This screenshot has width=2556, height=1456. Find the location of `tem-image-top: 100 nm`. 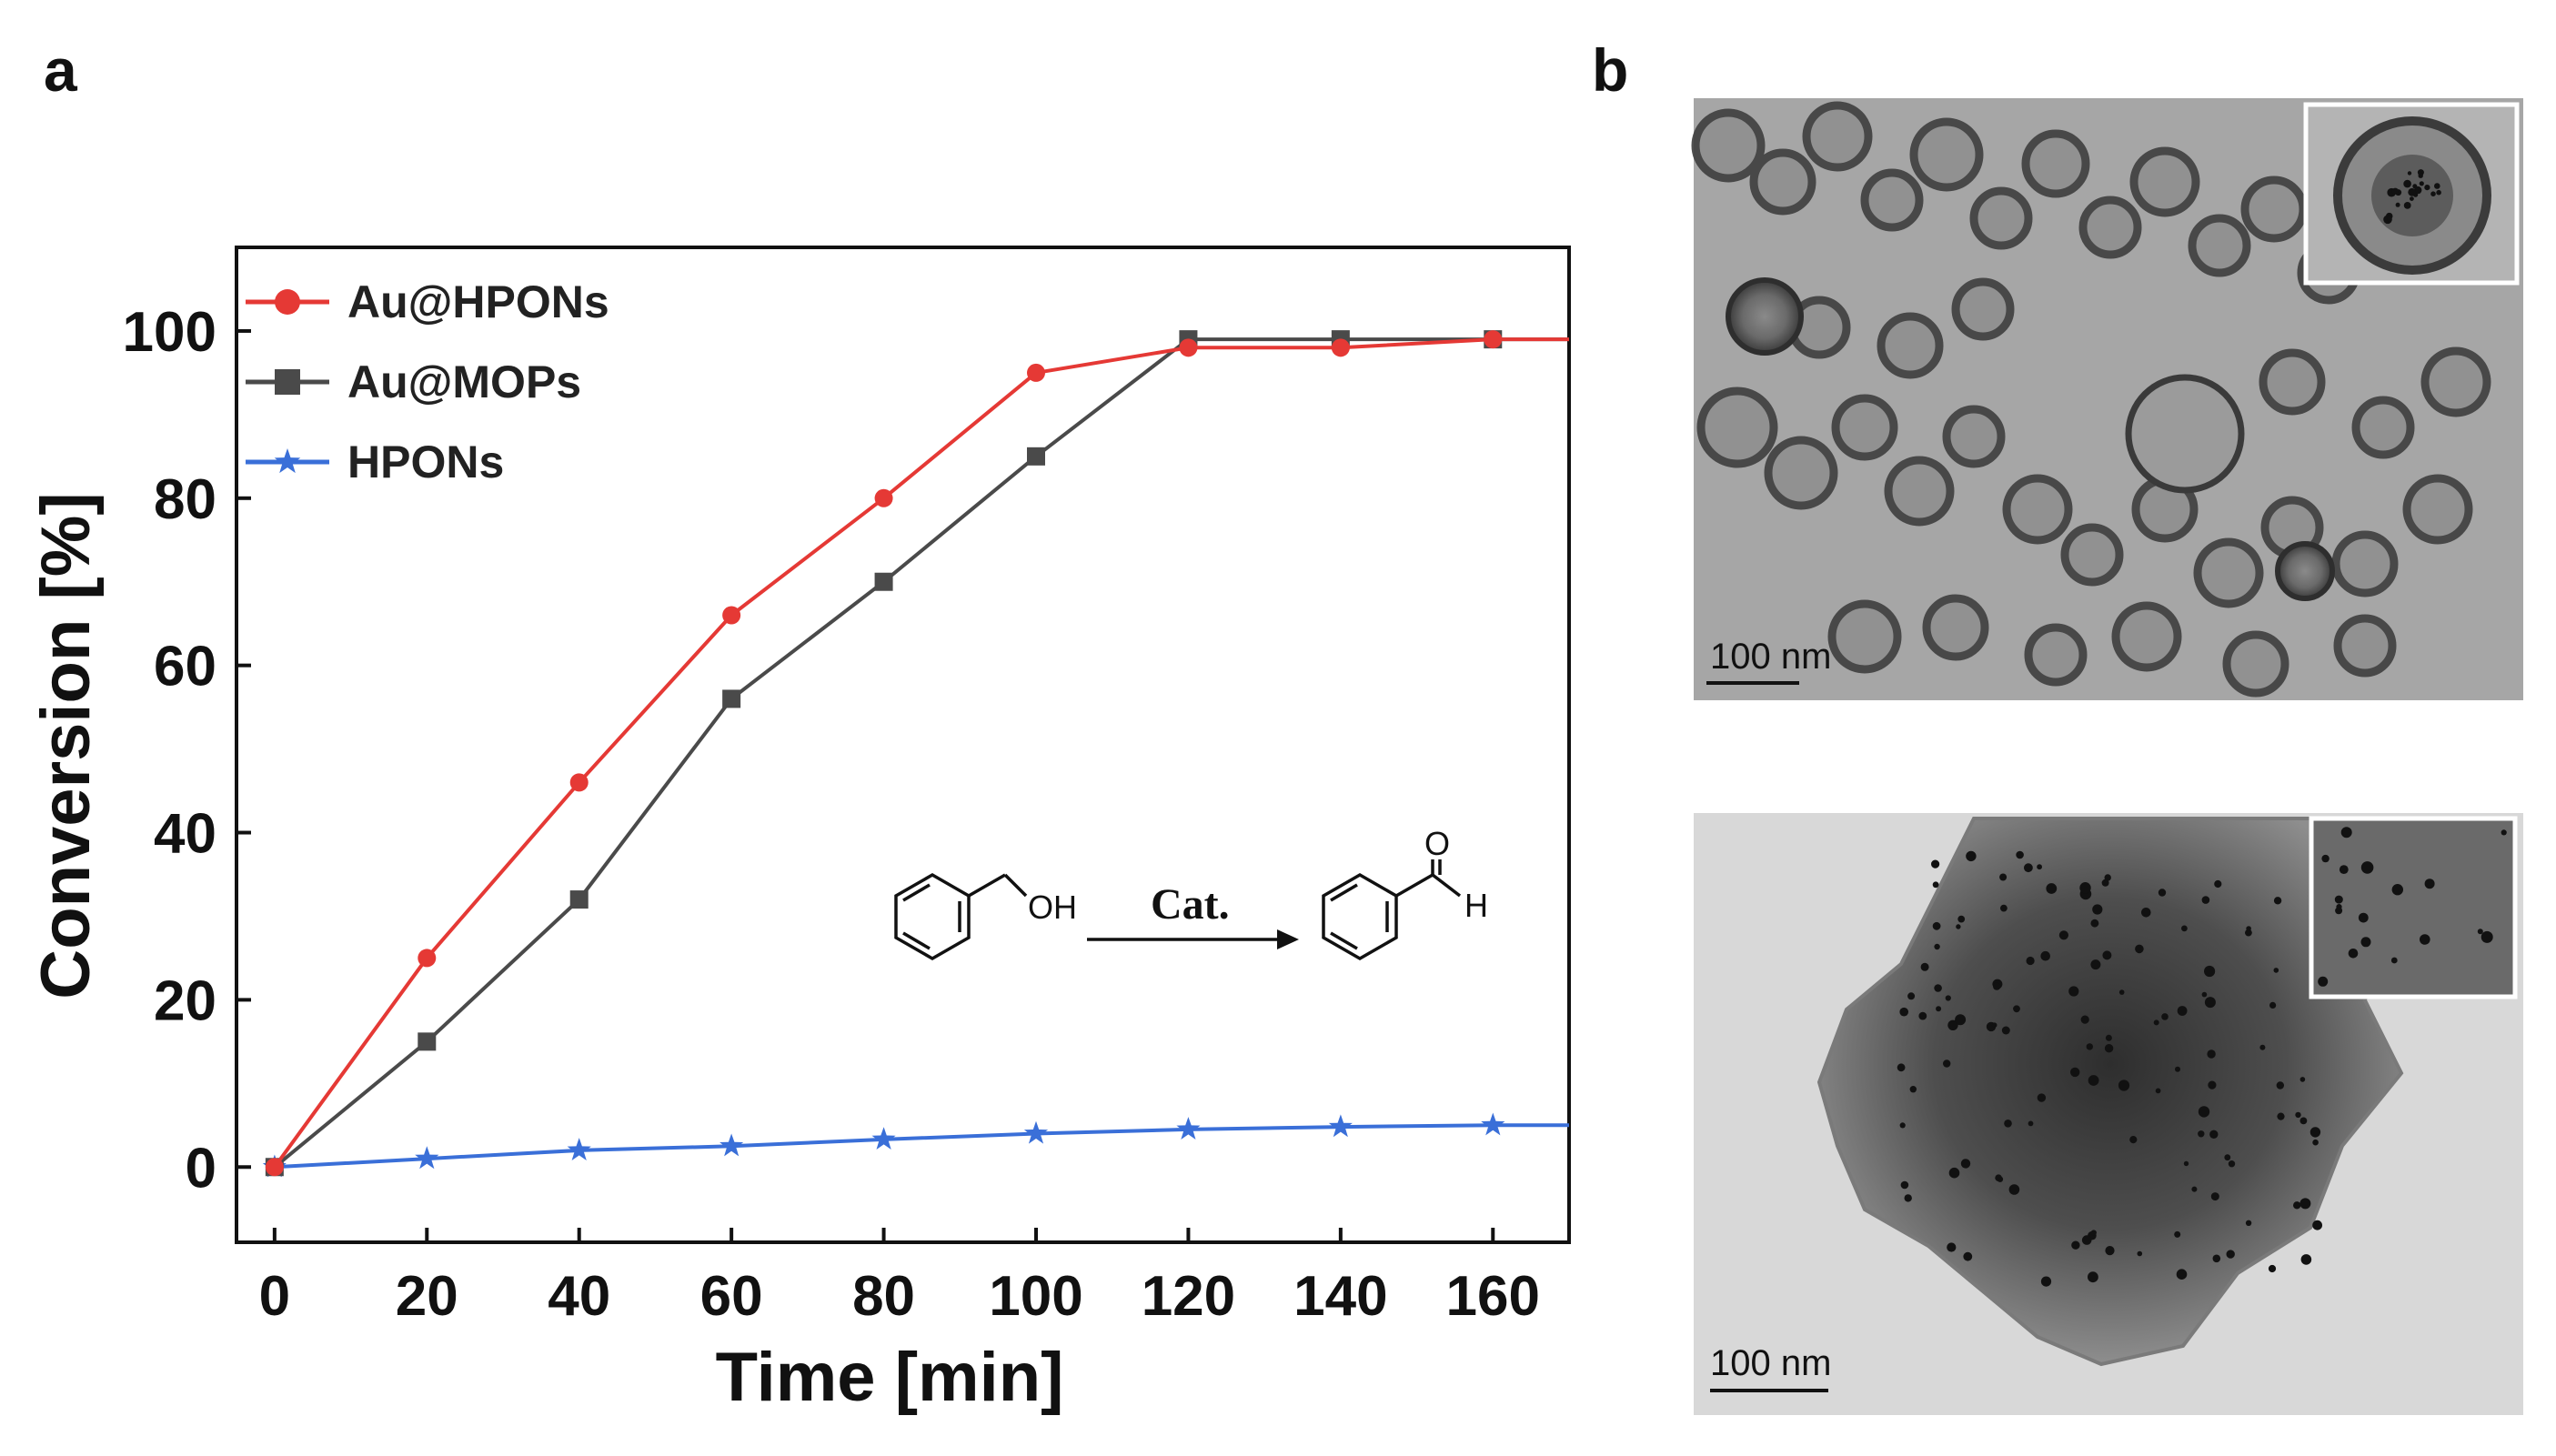

tem-image-top: 100 nm is located at coordinates (2107, 399).